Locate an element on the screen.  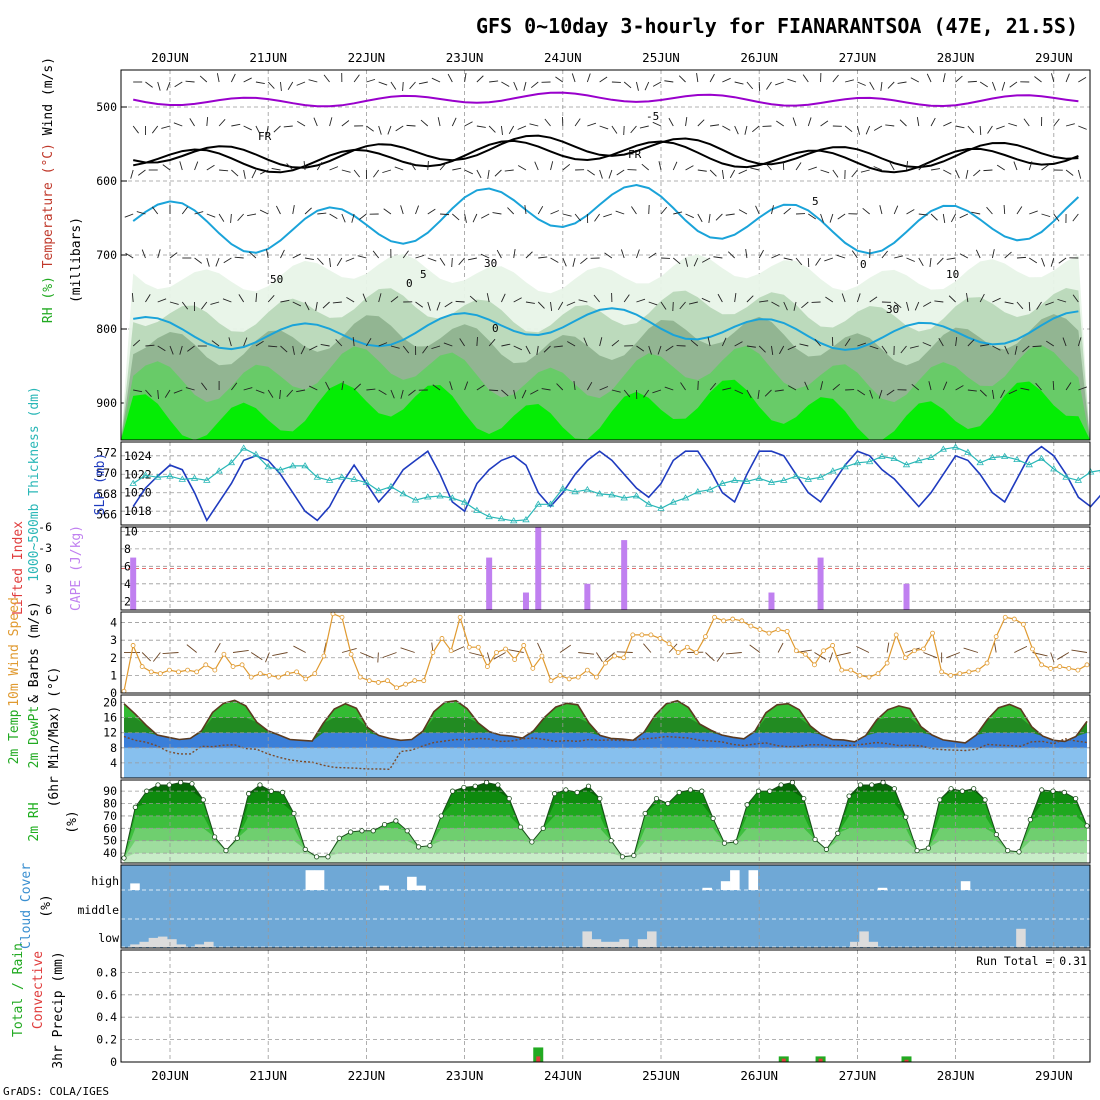
cloud-level-label-high: high is located at coordinates (105, 881).